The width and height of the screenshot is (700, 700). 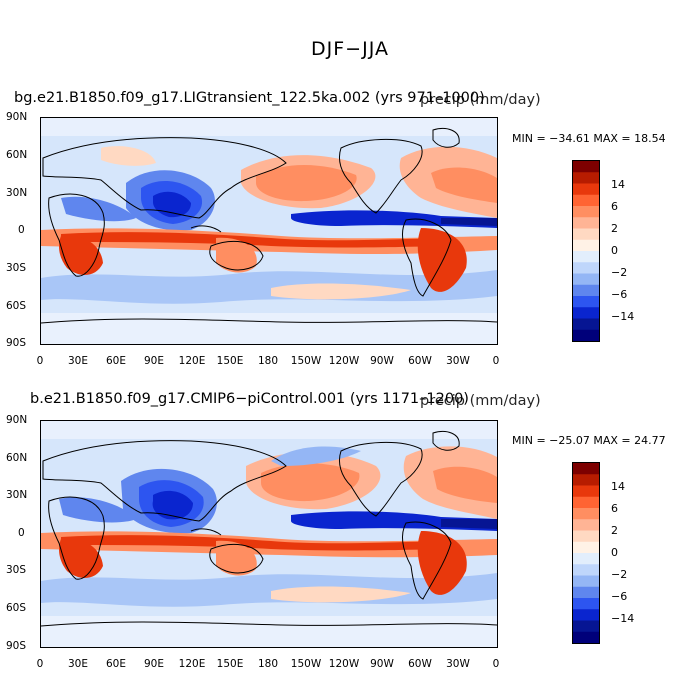 What do you see at coordinates (17, 193) in the screenshot?
I see `p1-lat-2: 30N` at bounding box center [17, 193].